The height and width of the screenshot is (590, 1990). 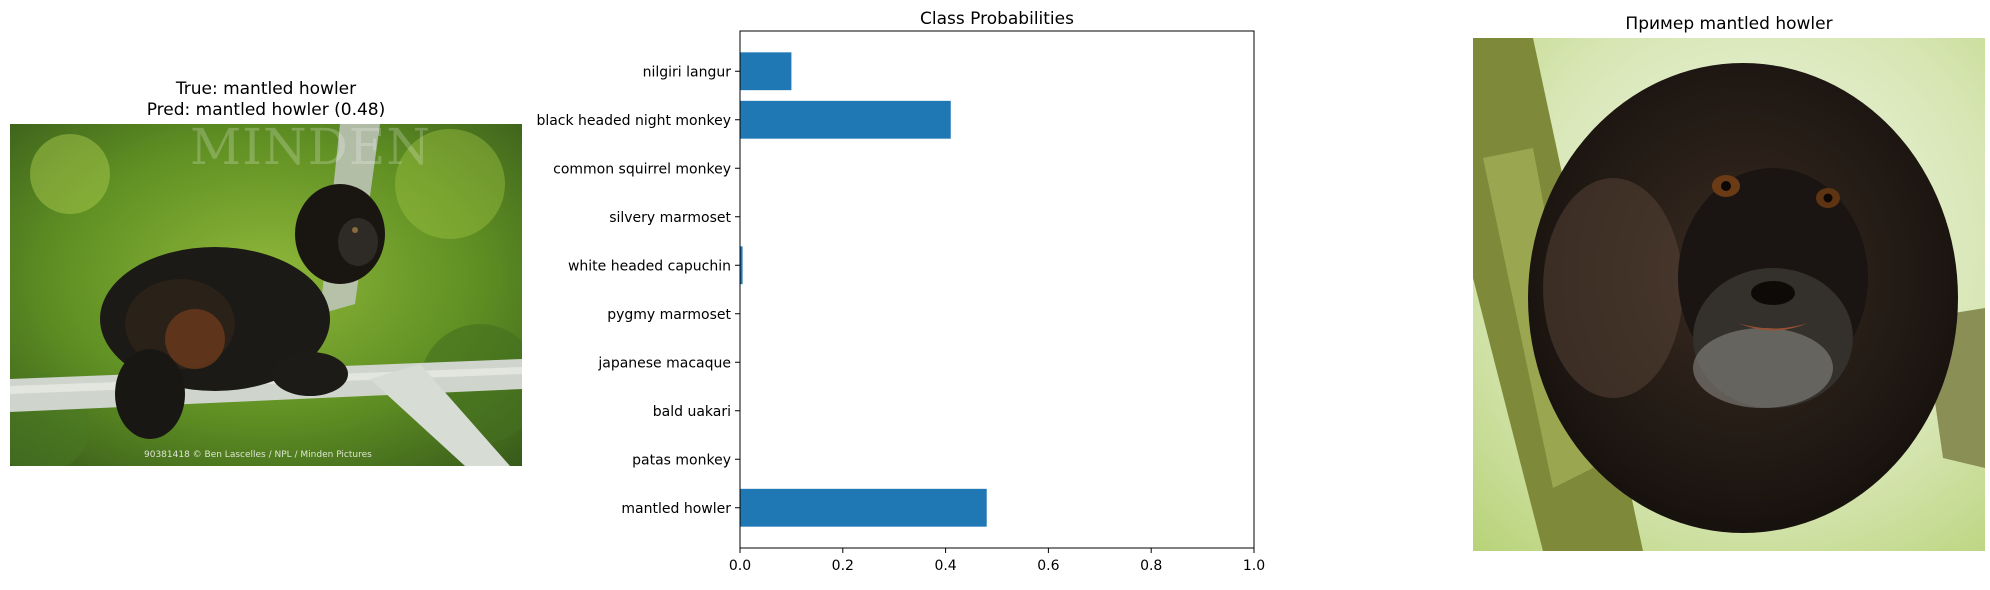 I want to click on bar-nilgiri-langur, so click(x=766, y=71).